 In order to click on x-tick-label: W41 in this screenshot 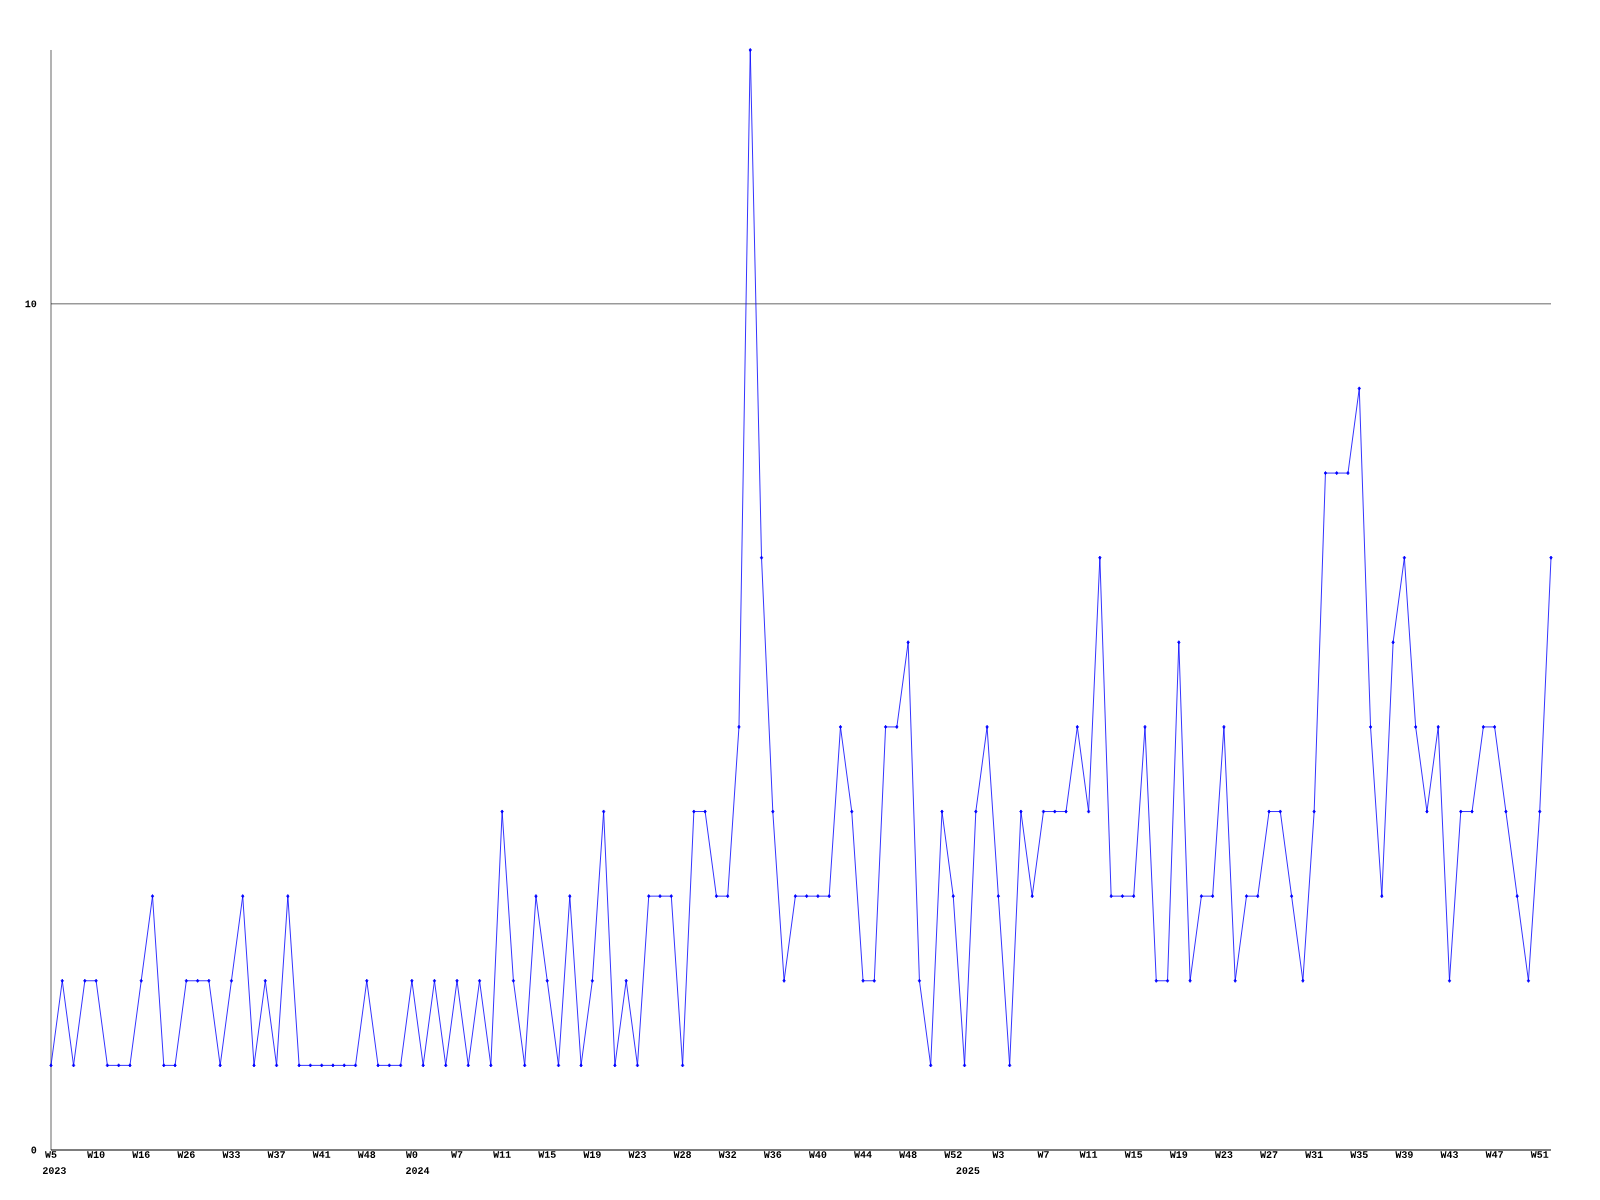, I will do `click(321, 1154)`.